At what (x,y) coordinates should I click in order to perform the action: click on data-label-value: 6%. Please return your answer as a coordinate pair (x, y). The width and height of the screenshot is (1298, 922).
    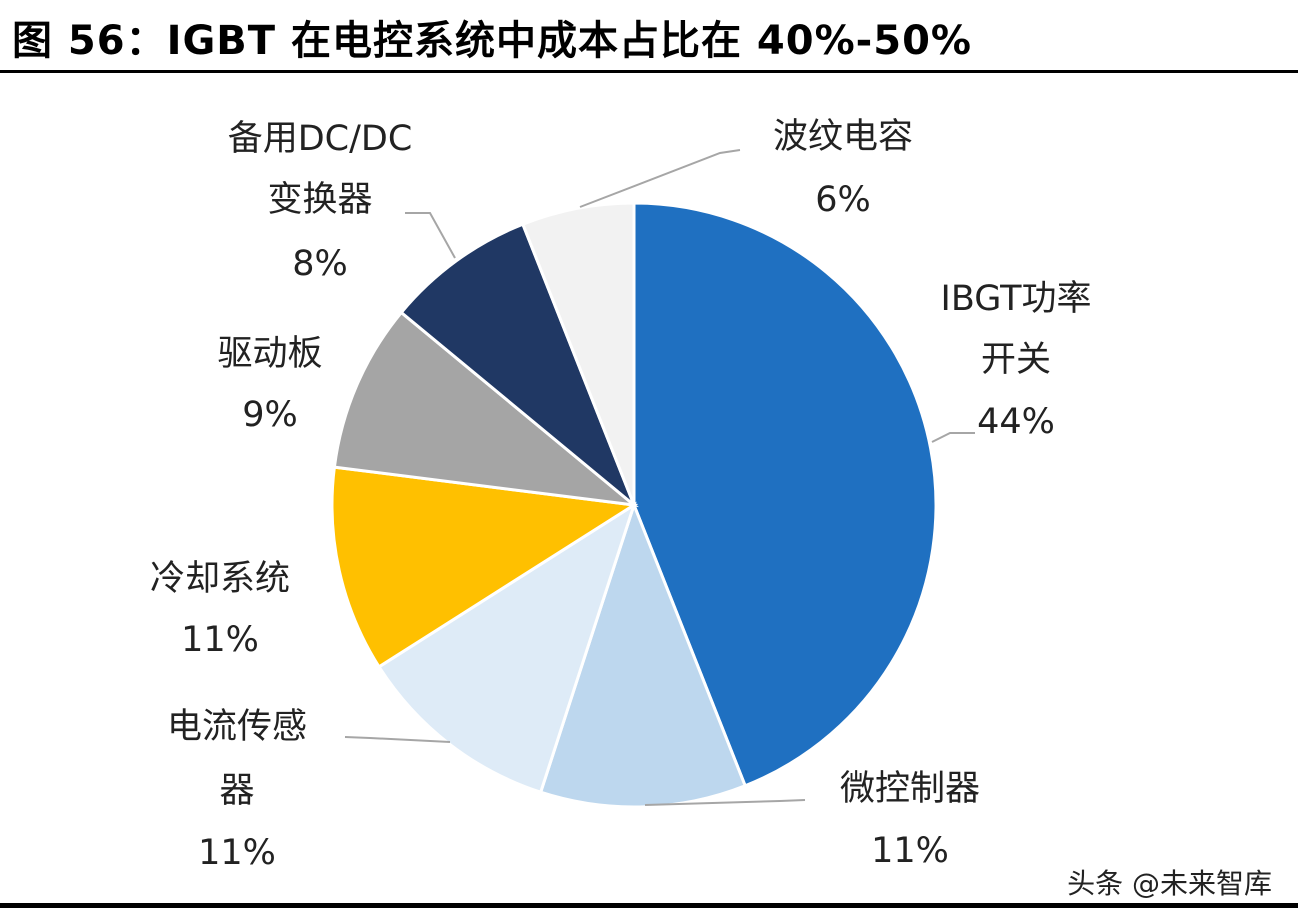
    Looking at the image, I should click on (843, 200).